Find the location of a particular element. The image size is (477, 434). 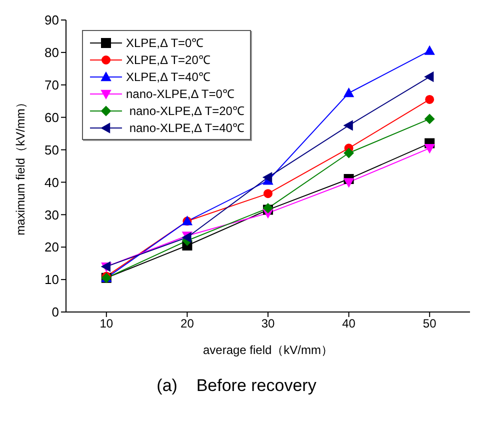

legend-label: XLPE,Δ T=0℃ is located at coordinates (165, 43).